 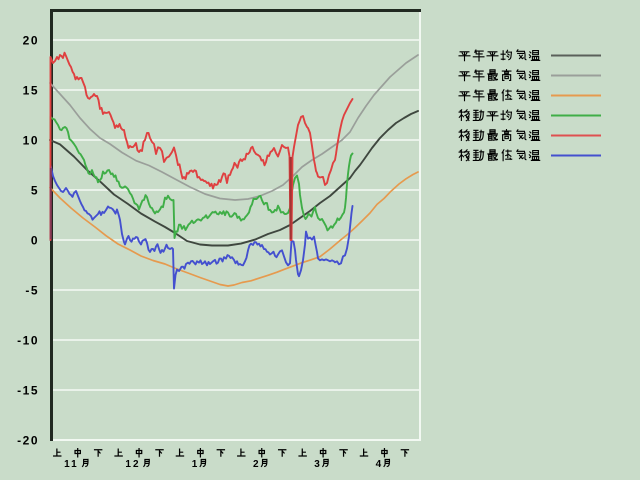 I want to click on svg-text: 12, so click(x=132, y=464).